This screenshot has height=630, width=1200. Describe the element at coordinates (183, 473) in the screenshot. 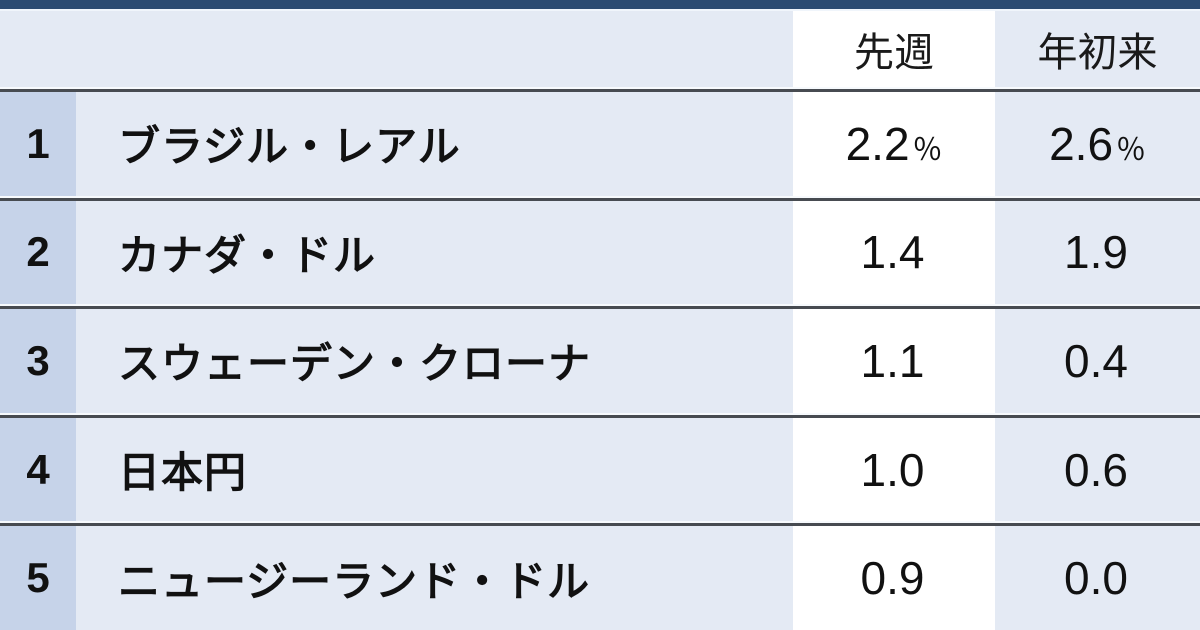

I see `currency-name: 日本円` at that location.